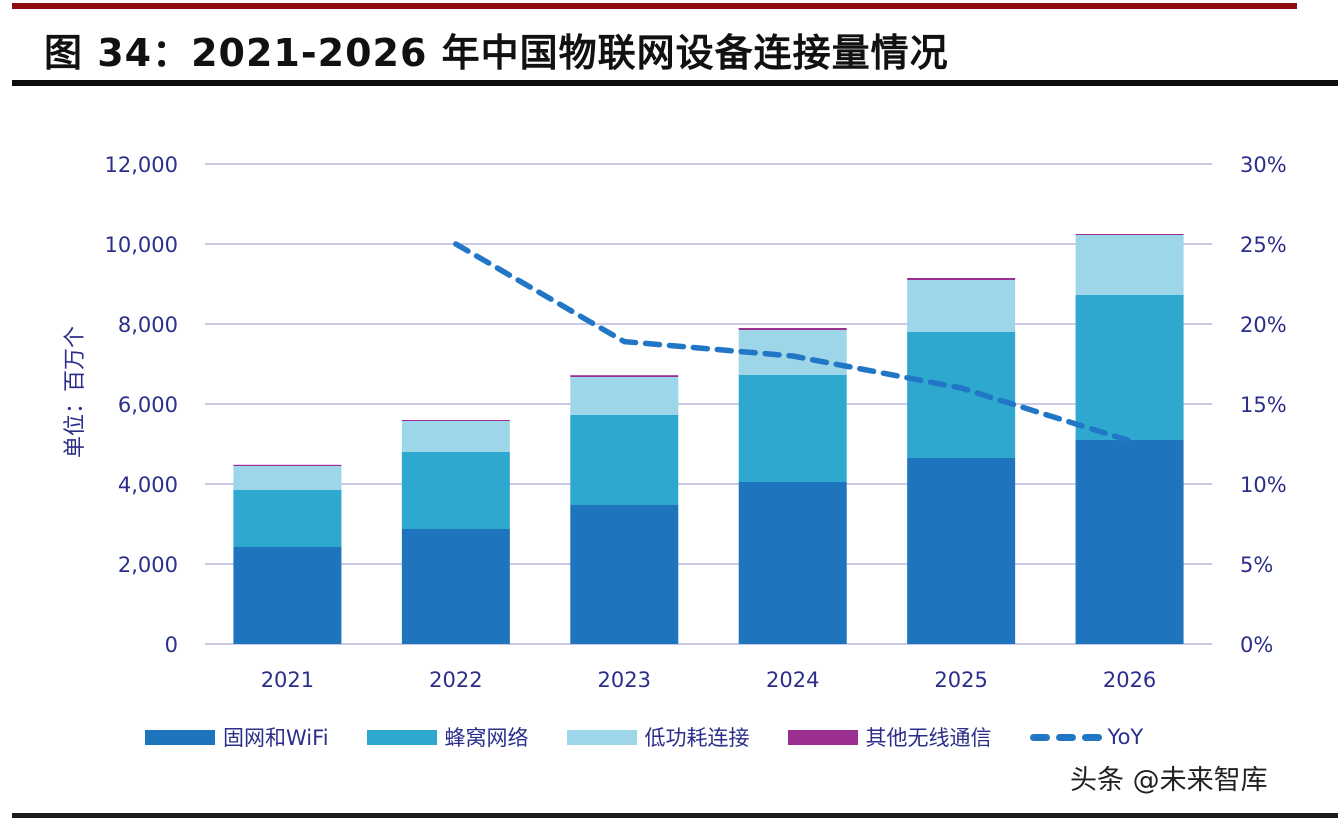  What do you see at coordinates (675, 815) in the screenshot?
I see `bottom-rule` at bounding box center [675, 815].